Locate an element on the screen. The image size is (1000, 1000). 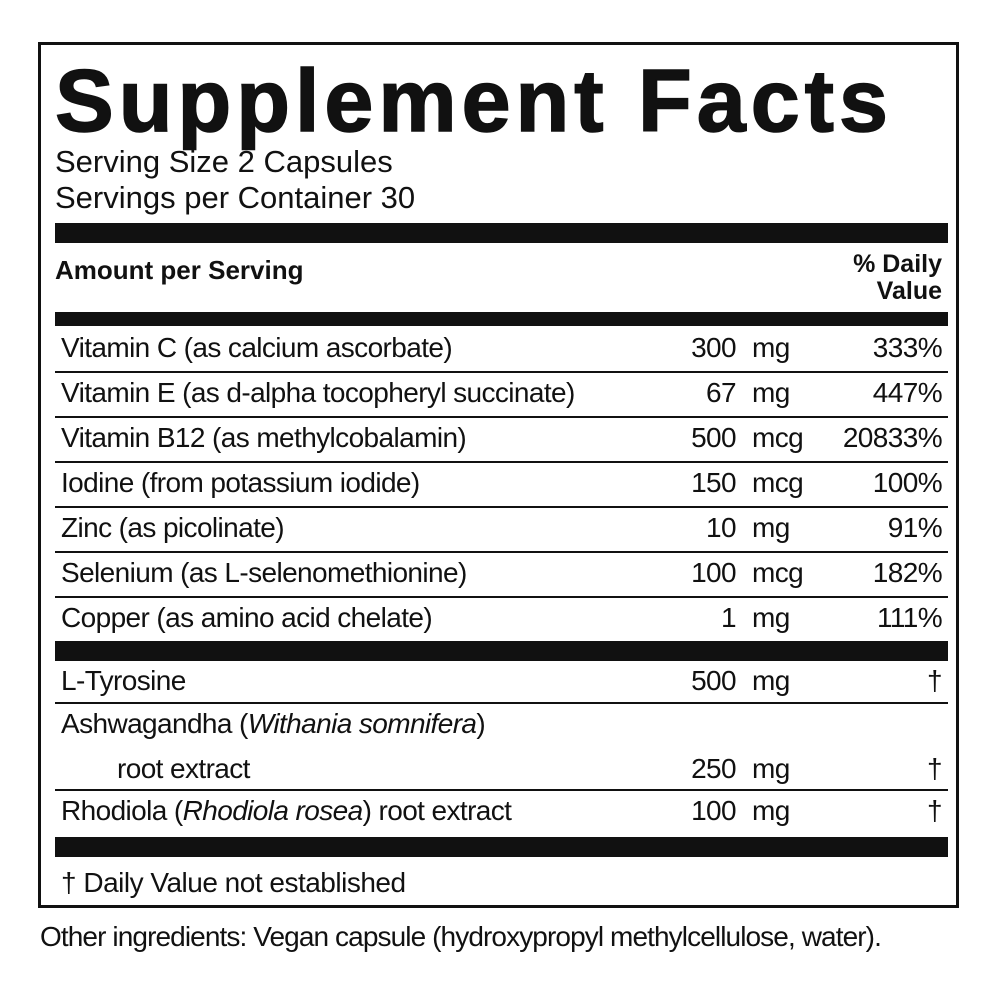
nutrient-amount: 300 is located at coordinates (714, 347).